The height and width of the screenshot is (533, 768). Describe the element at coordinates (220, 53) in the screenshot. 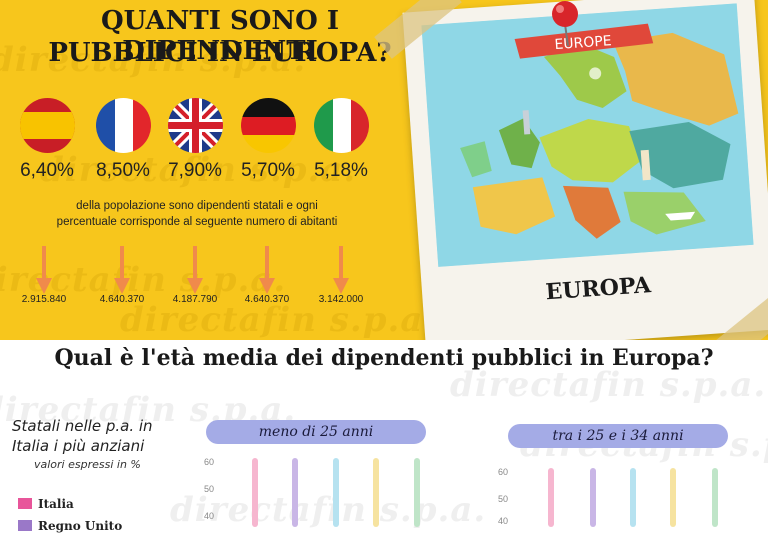

I see `page-title-line2: PUBBLICI IN EUROPA?` at that location.